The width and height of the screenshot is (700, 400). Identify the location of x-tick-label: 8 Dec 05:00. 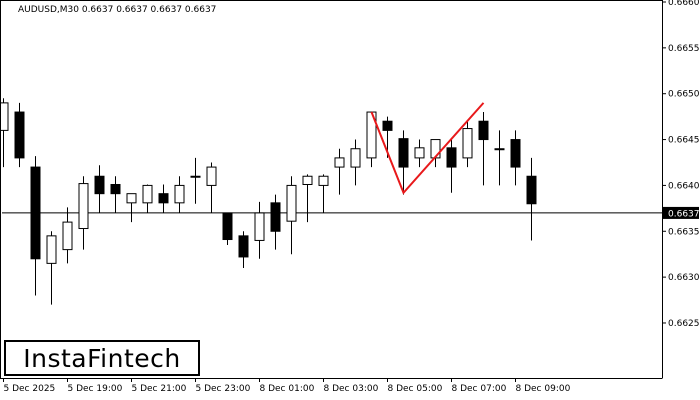
(415, 389).